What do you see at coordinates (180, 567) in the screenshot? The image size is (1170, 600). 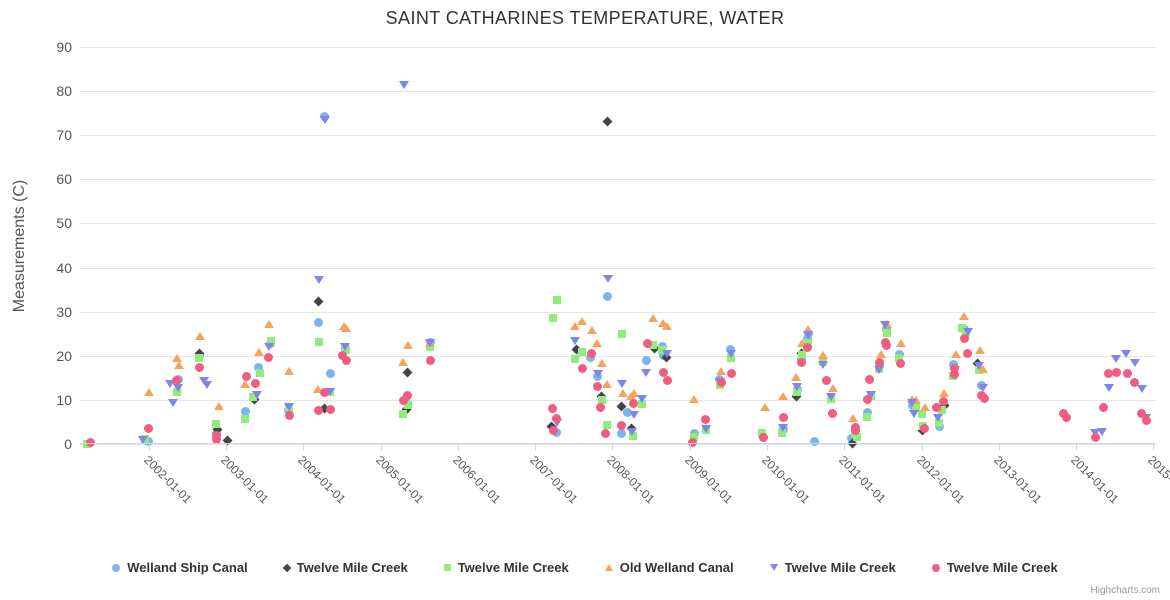 I see `legend-item: Welland Ship Canal` at bounding box center [180, 567].